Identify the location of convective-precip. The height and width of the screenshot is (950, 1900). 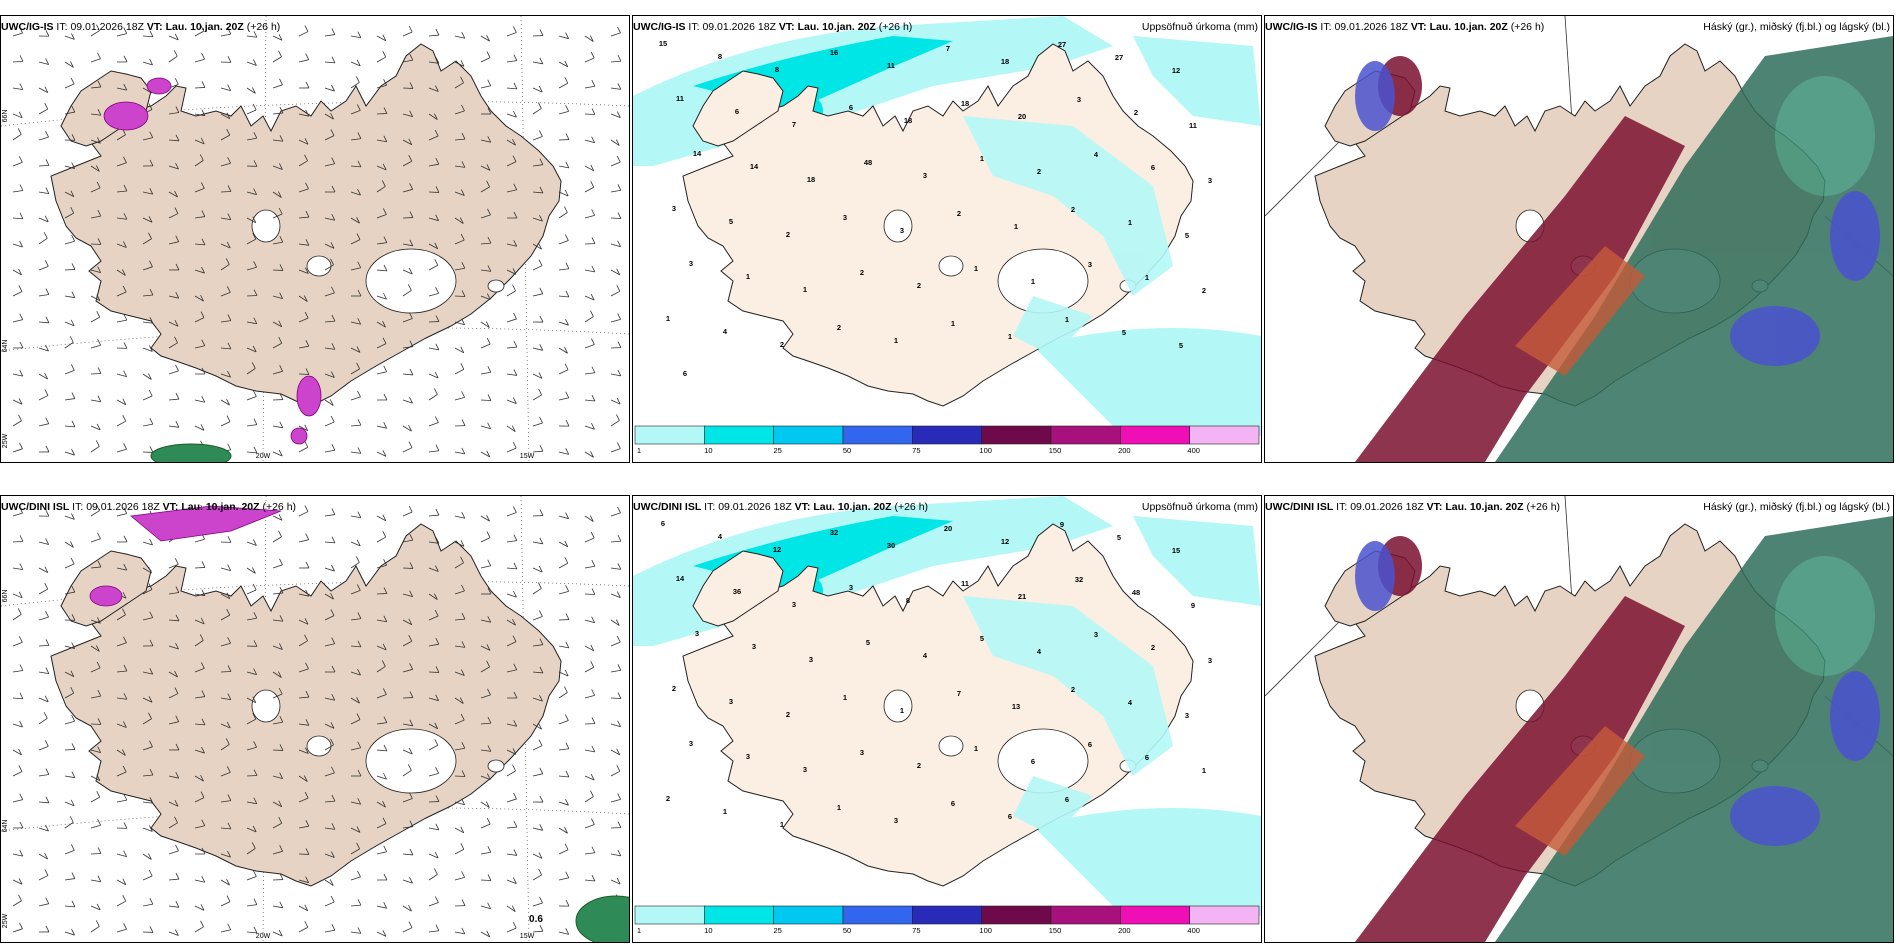
(212, 261).